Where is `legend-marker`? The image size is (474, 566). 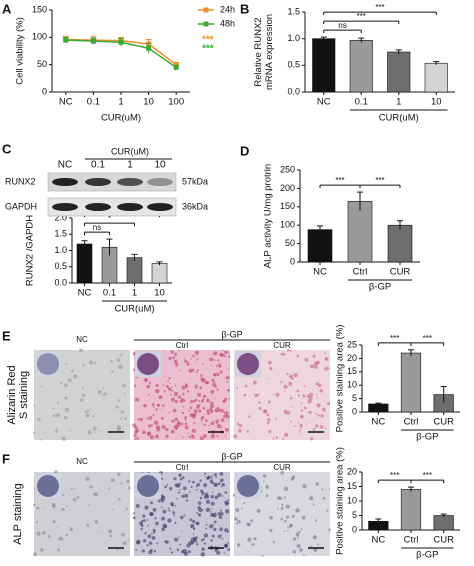 legend-marker is located at coordinates (206, 24).